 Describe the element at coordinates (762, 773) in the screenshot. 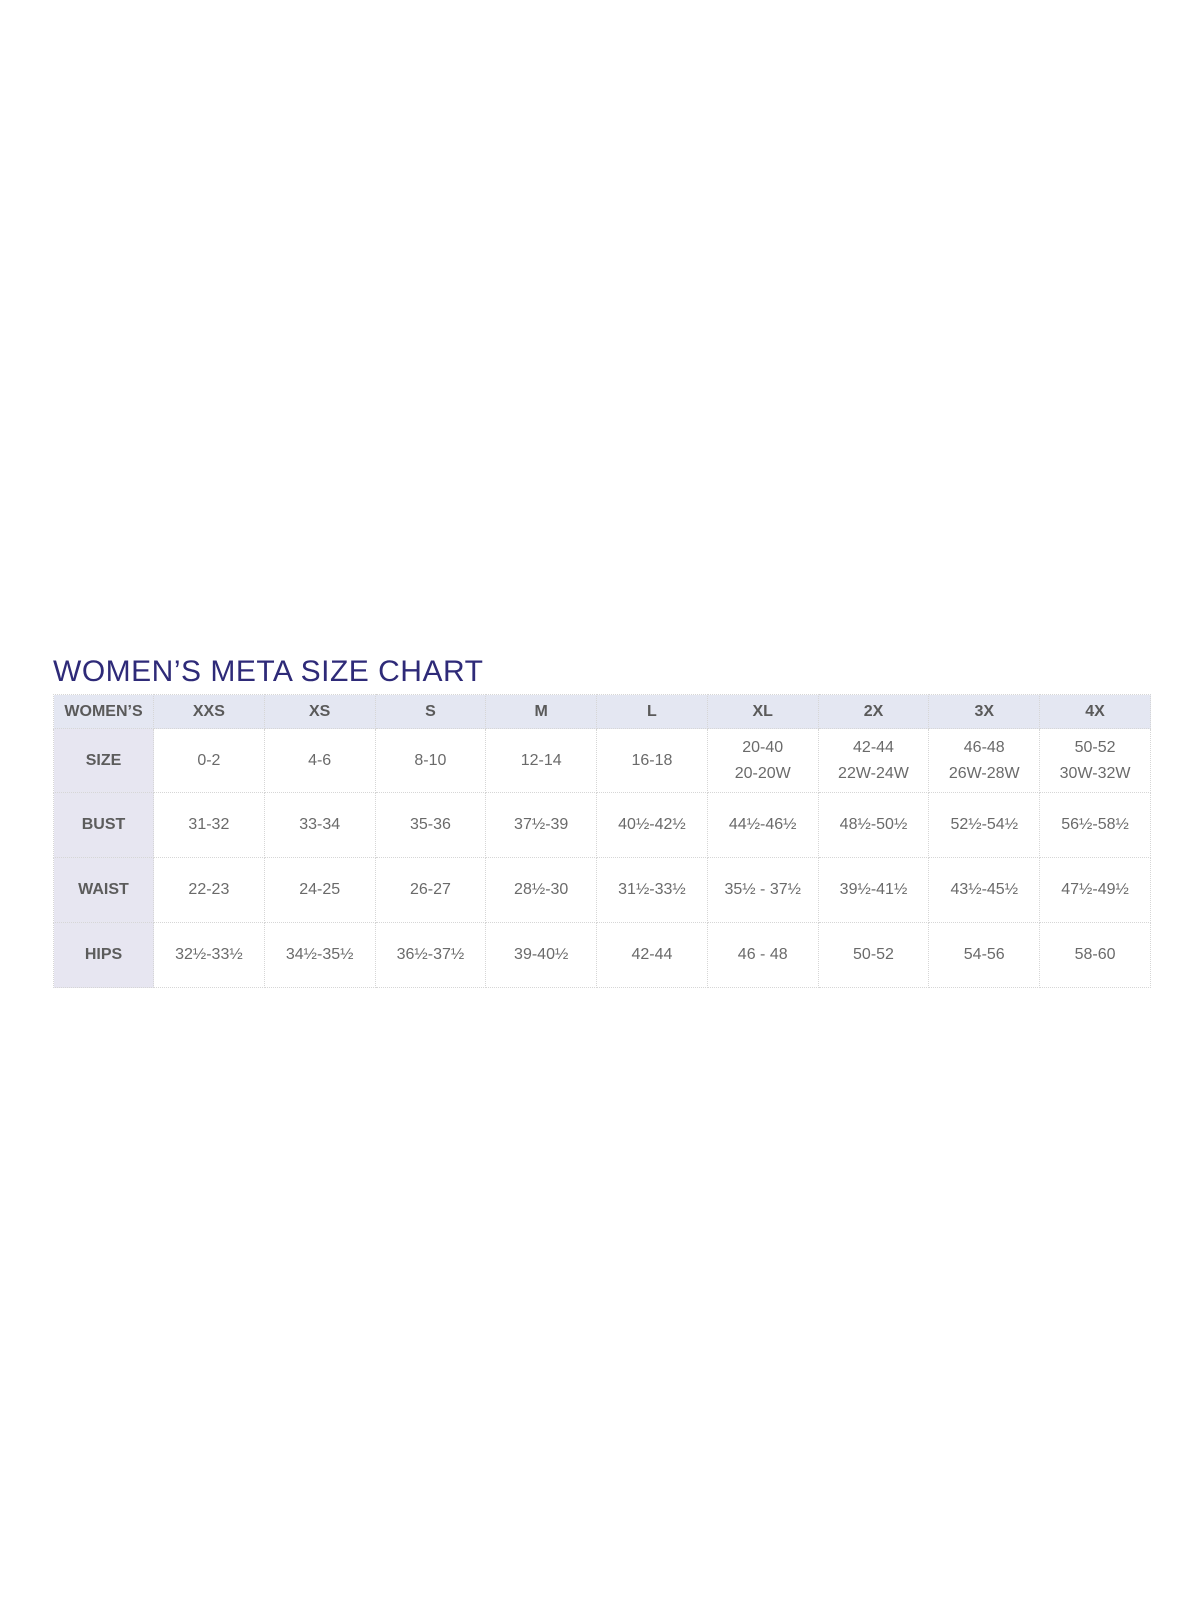

I see `cell-value: 20-20W` at that location.